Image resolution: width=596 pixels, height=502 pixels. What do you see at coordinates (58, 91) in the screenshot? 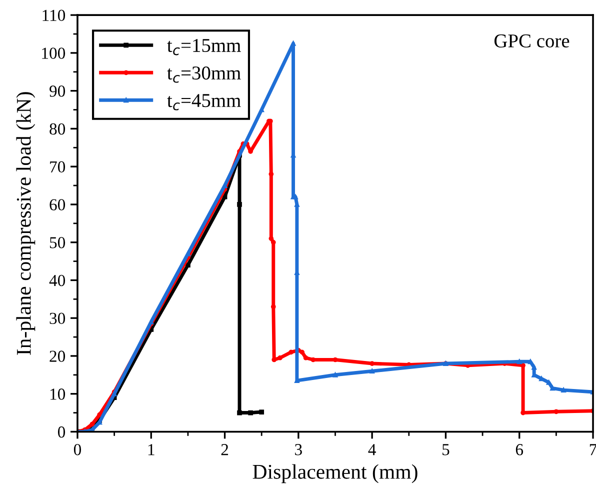
I see `y-tick-label: 90` at bounding box center [58, 91].